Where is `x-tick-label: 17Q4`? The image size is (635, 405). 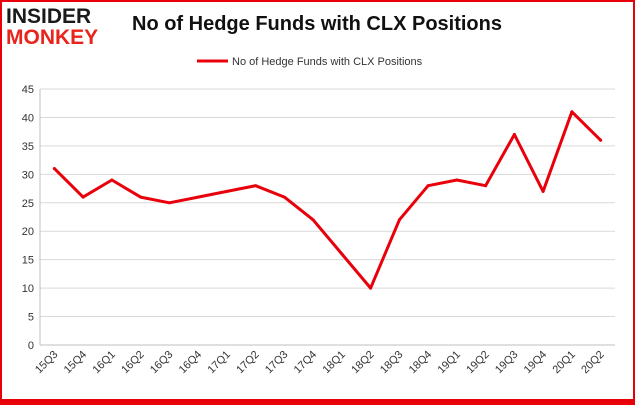 x-tick-label: 17Q4 is located at coordinates (306, 363).